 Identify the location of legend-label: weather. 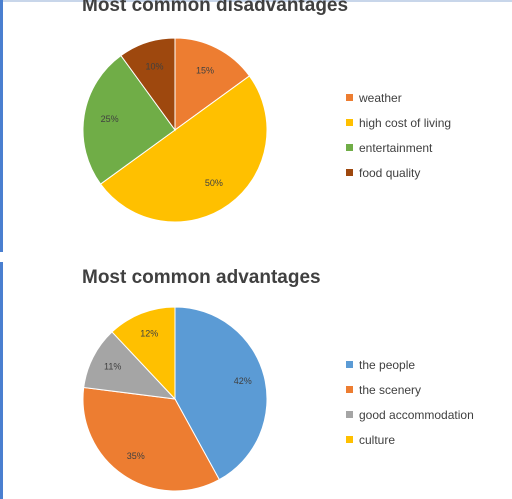
(380, 97).